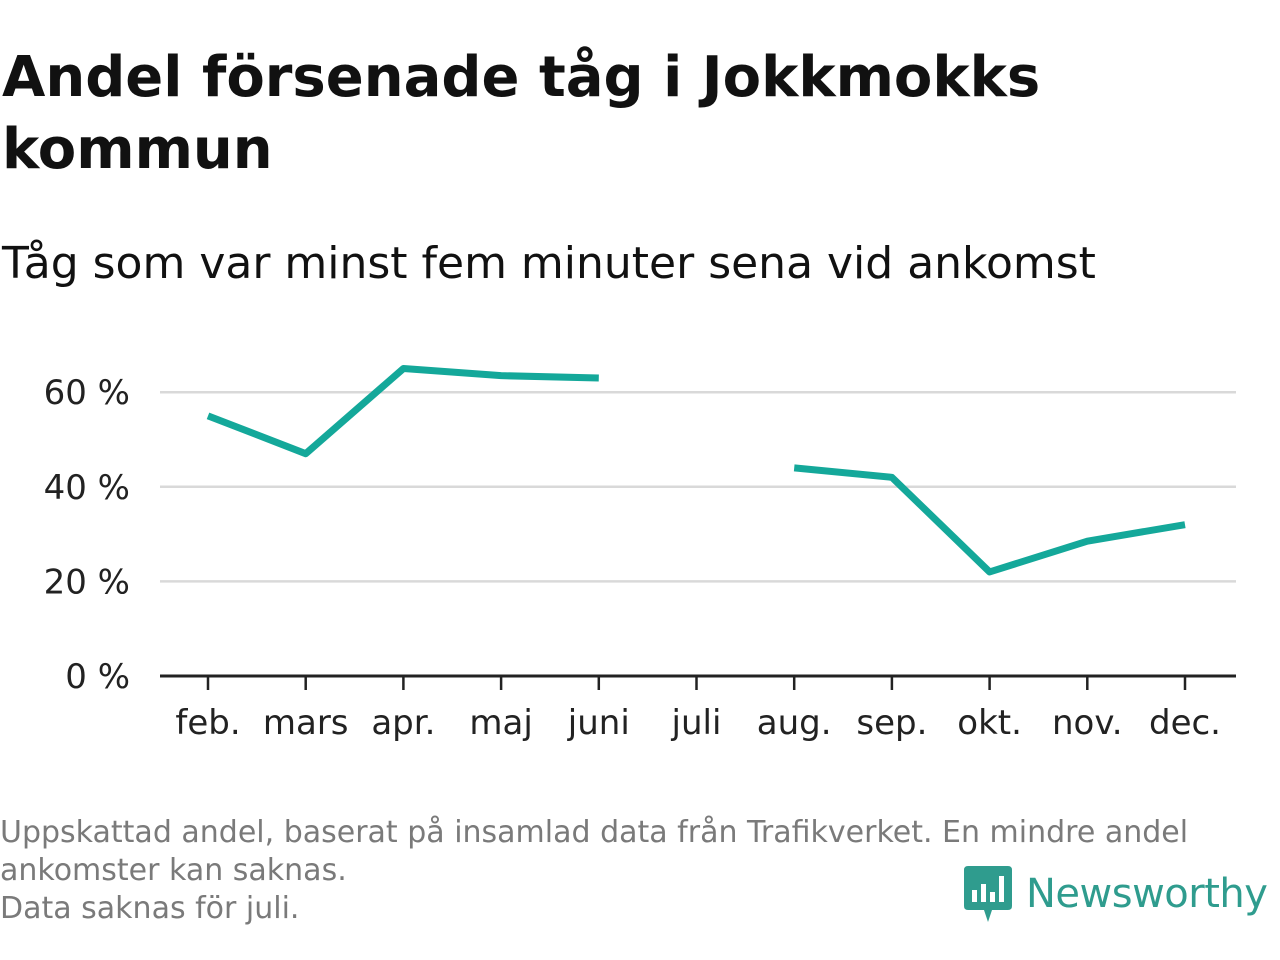 The height and width of the screenshot is (960, 1280). What do you see at coordinates (500, 723) in the screenshot?
I see `x-tick-label: maj` at bounding box center [500, 723].